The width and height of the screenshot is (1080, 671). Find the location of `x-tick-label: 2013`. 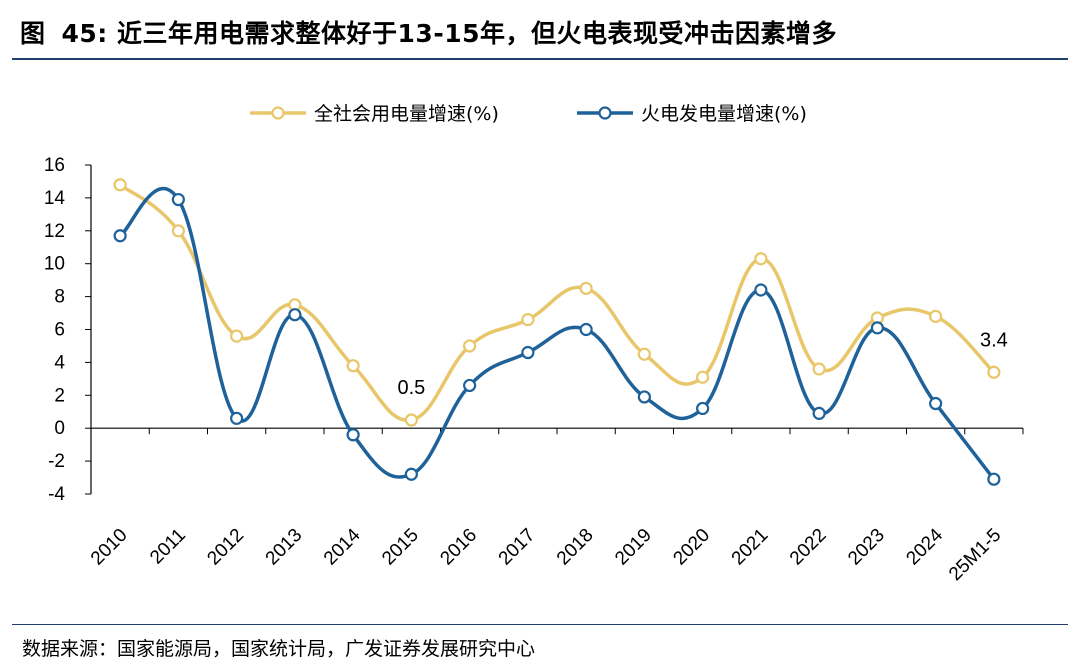

x-tick-label: 2013 is located at coordinates (284, 547).